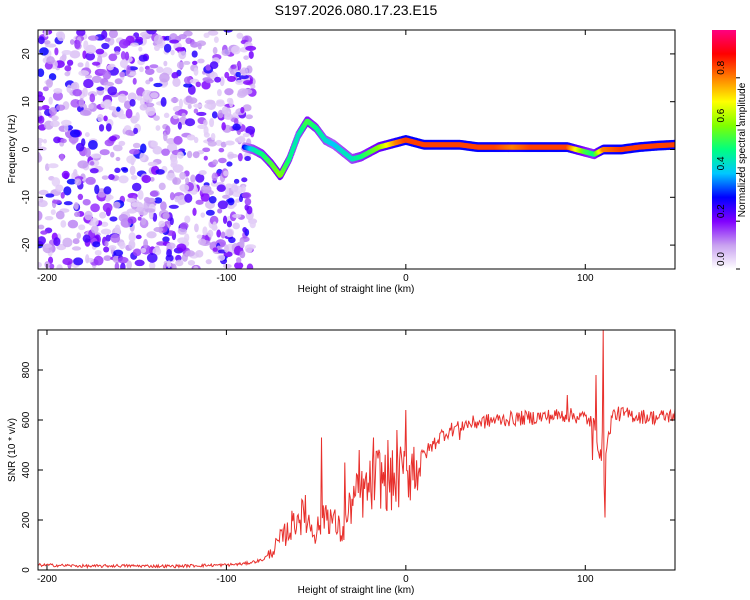  What do you see at coordinates (585, 579) in the screenshot?
I see `snr-x-tick-label: 100` at bounding box center [585, 579].